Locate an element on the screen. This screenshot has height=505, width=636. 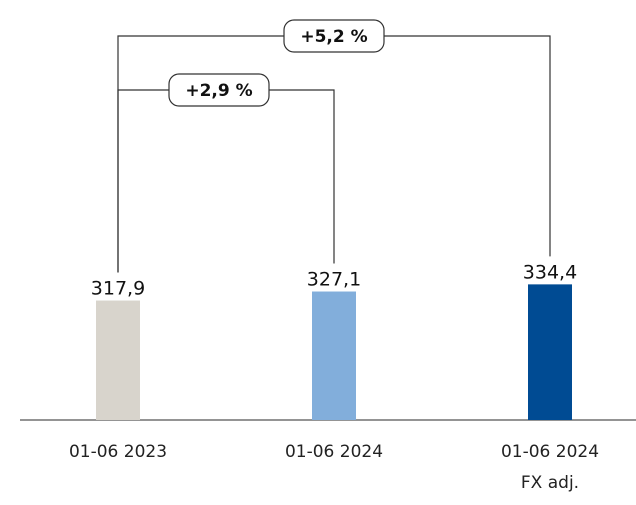
change-label-2: +5,2 % is located at coordinates (333, 37).